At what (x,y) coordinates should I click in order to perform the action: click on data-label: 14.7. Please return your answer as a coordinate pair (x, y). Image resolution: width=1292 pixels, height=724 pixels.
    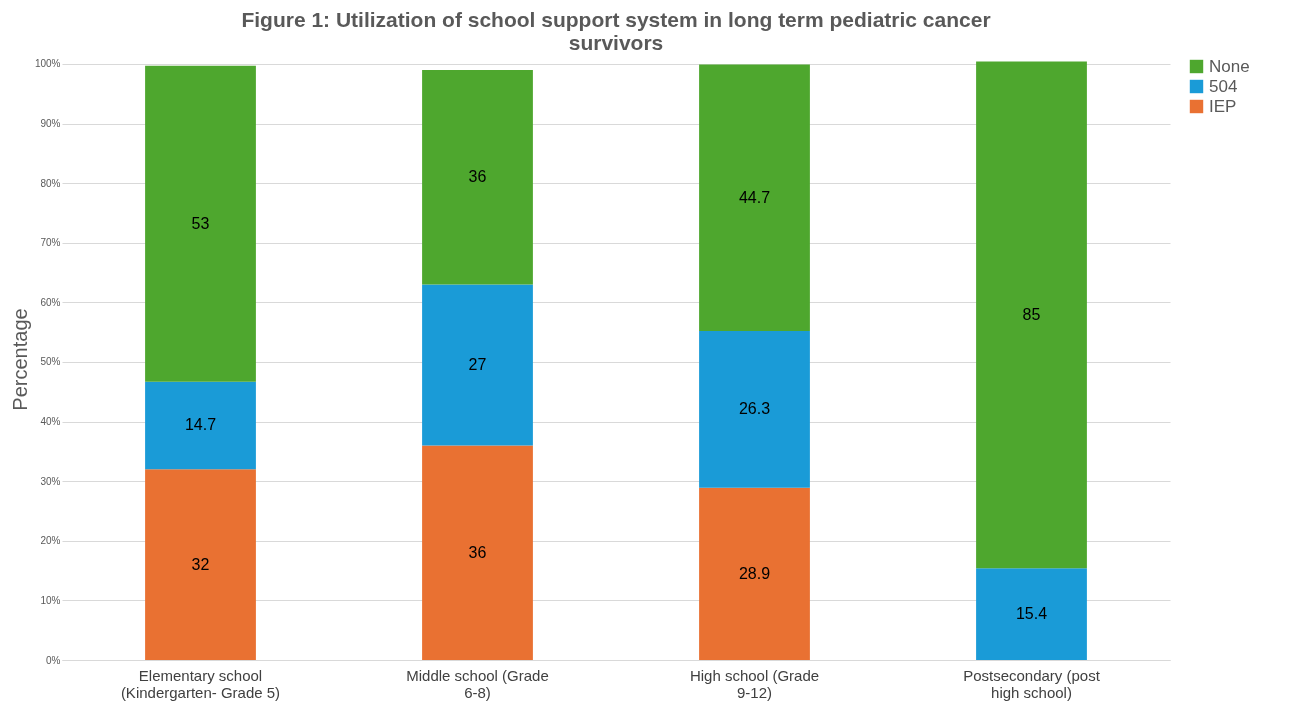
    Looking at the image, I should click on (200, 425).